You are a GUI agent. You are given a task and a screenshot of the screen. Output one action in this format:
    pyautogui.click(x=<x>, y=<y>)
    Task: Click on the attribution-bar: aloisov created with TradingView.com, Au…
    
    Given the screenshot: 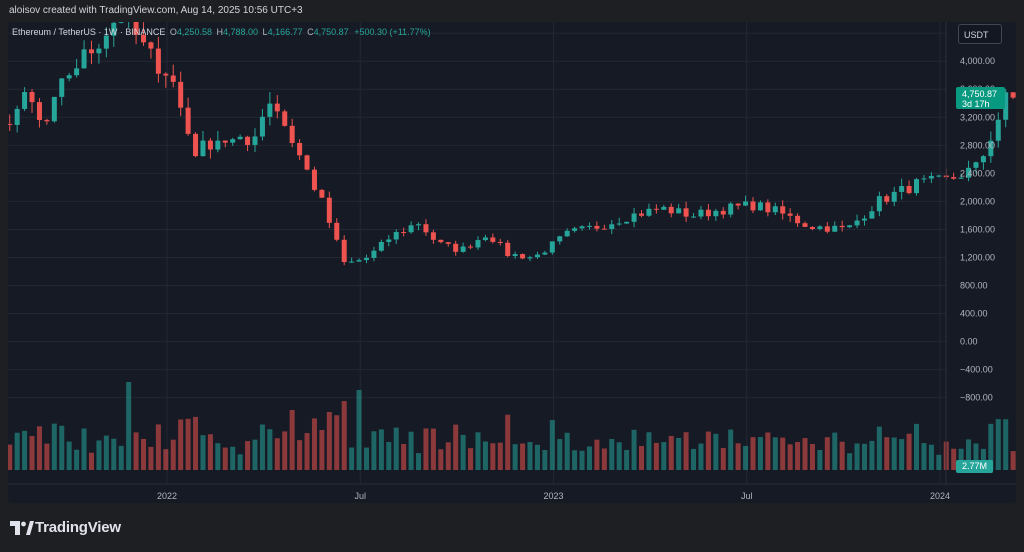 What is the action you would take?
    pyautogui.click(x=512, y=11)
    